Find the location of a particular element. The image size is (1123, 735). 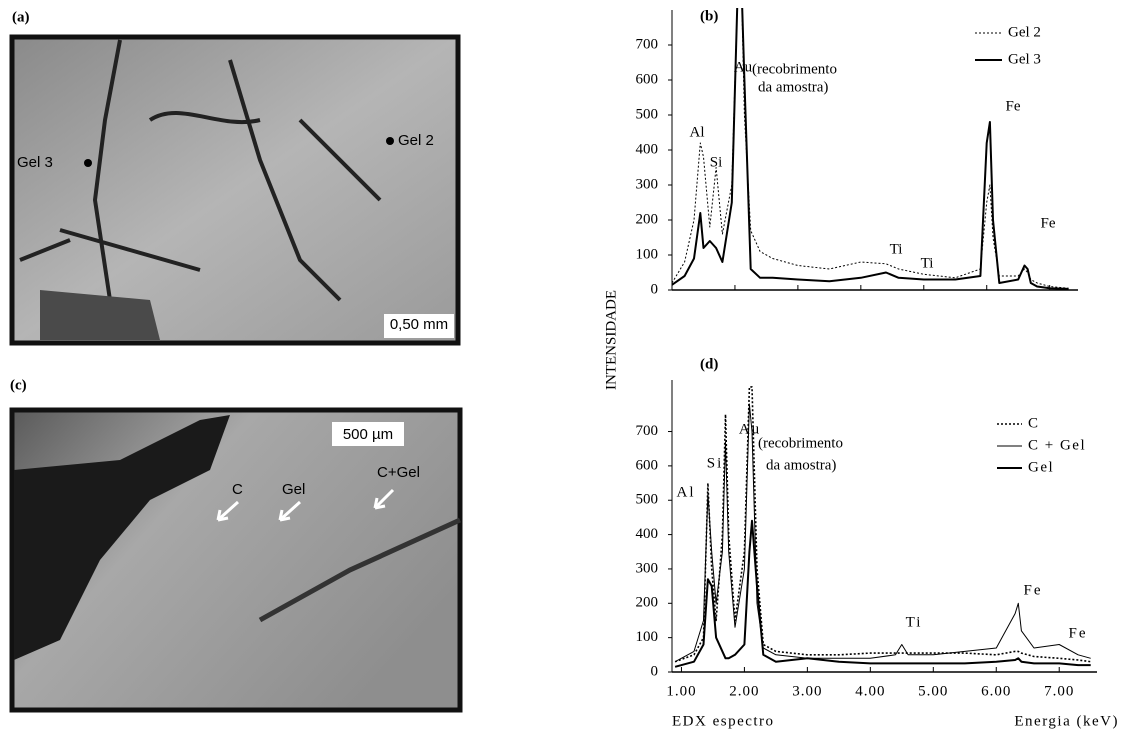

image-mark: C is located at coordinates (237, 489).